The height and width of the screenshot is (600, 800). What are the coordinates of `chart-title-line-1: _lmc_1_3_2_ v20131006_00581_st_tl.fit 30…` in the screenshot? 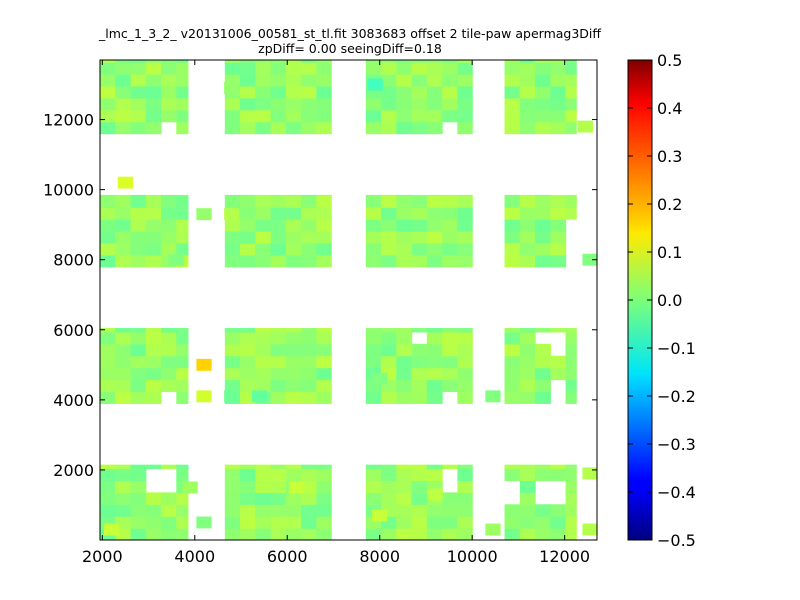 It's located at (350, 33).